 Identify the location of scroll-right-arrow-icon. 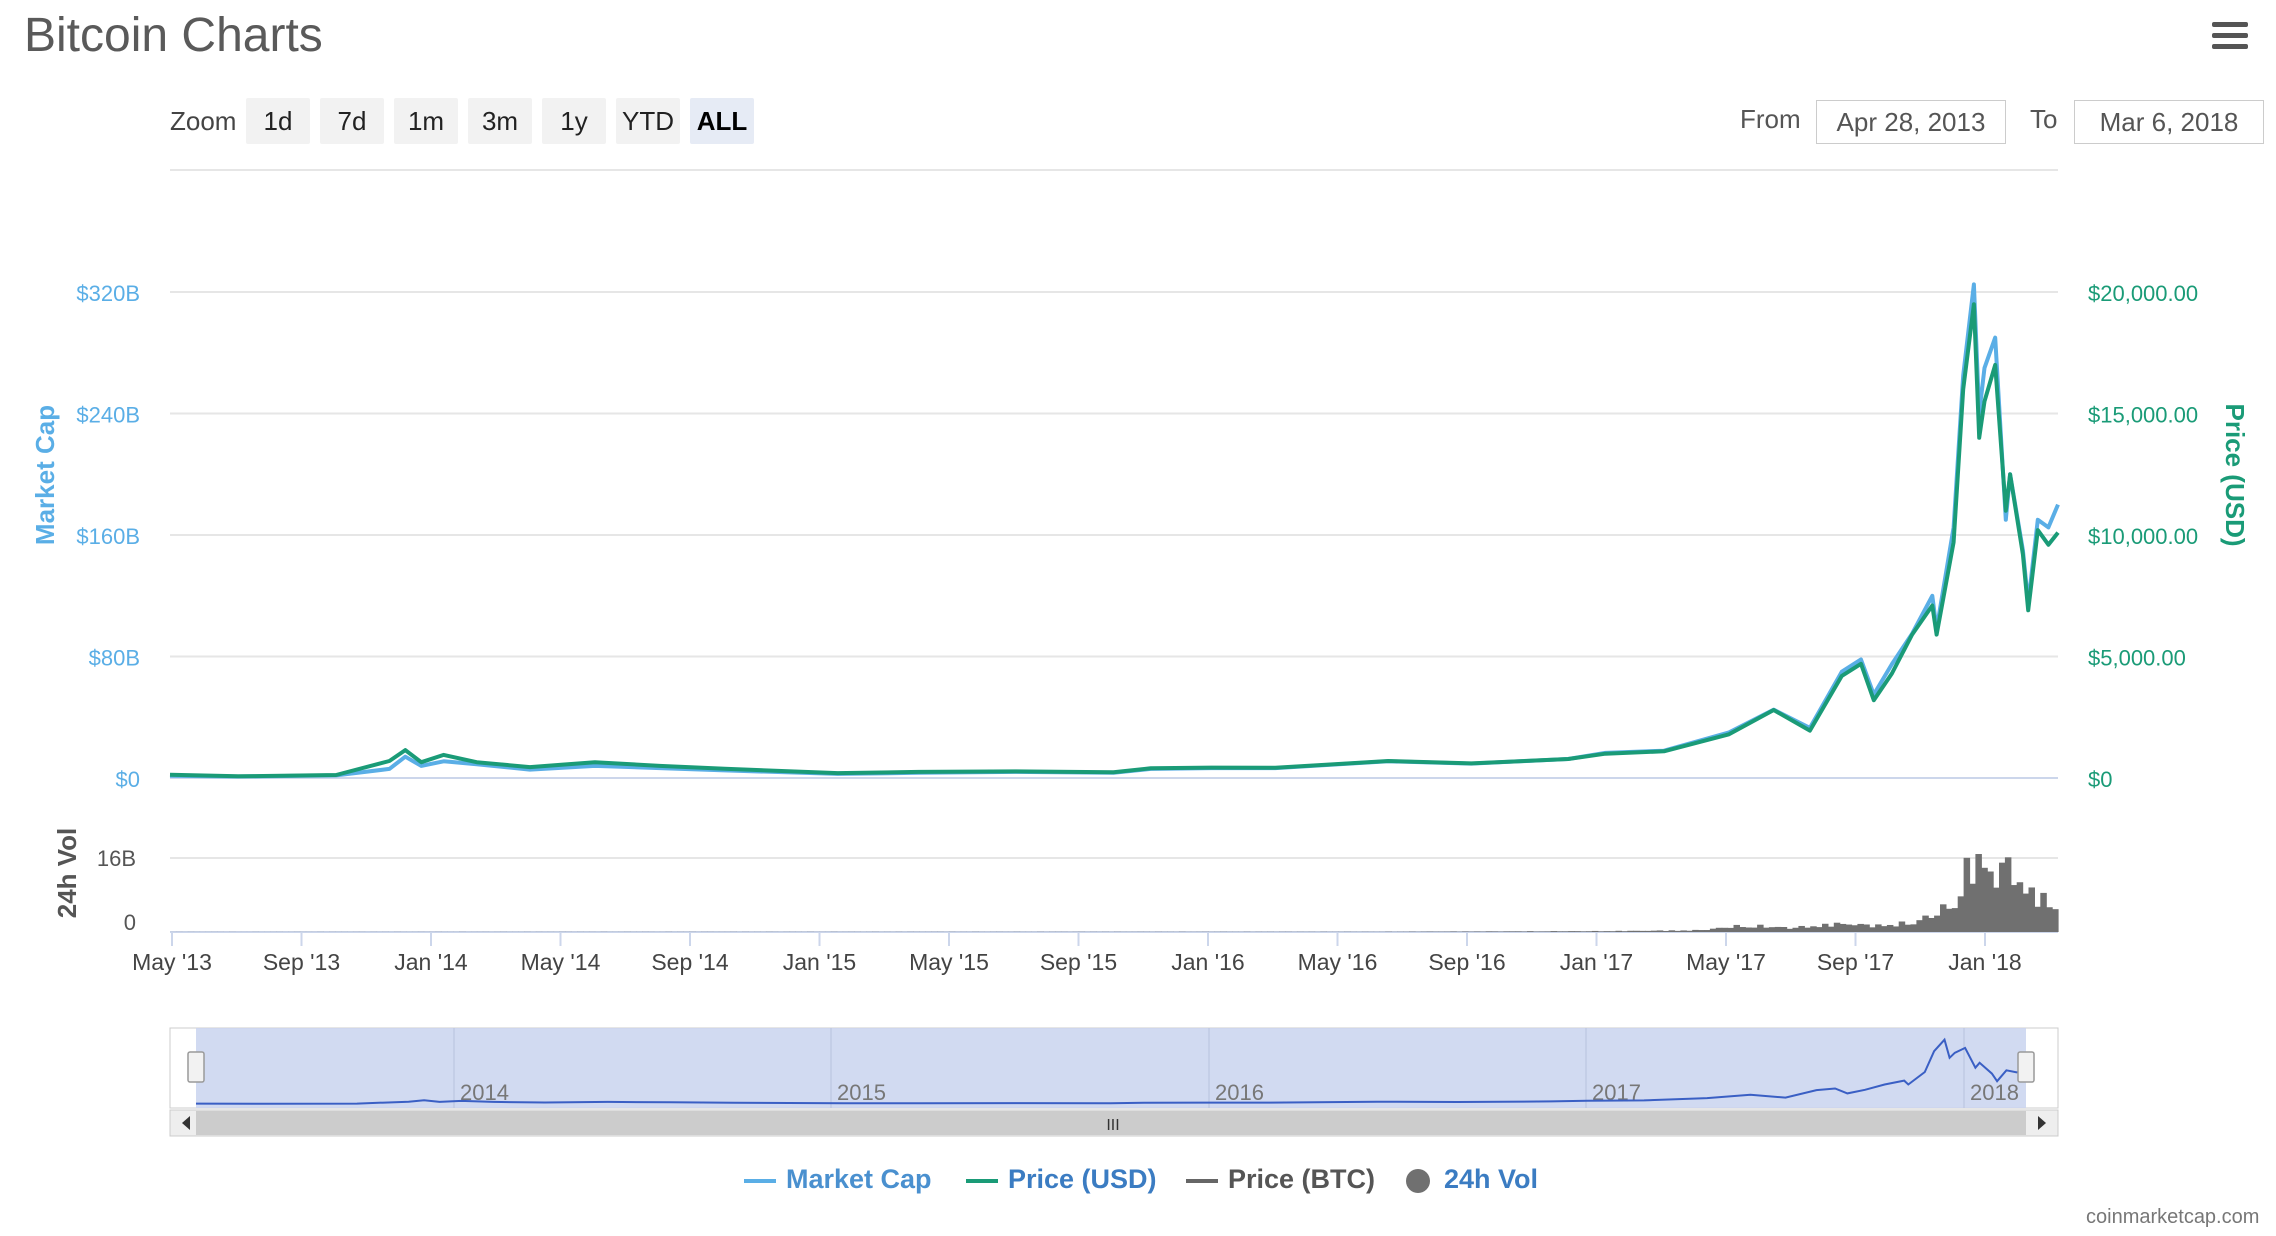
(2042, 1123).